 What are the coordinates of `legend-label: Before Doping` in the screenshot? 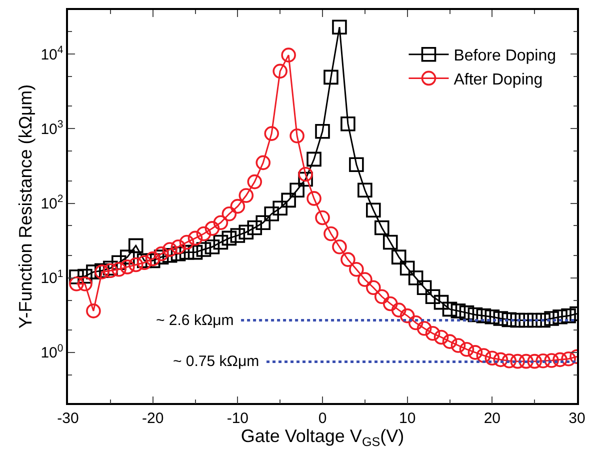 It's located at (505, 56).